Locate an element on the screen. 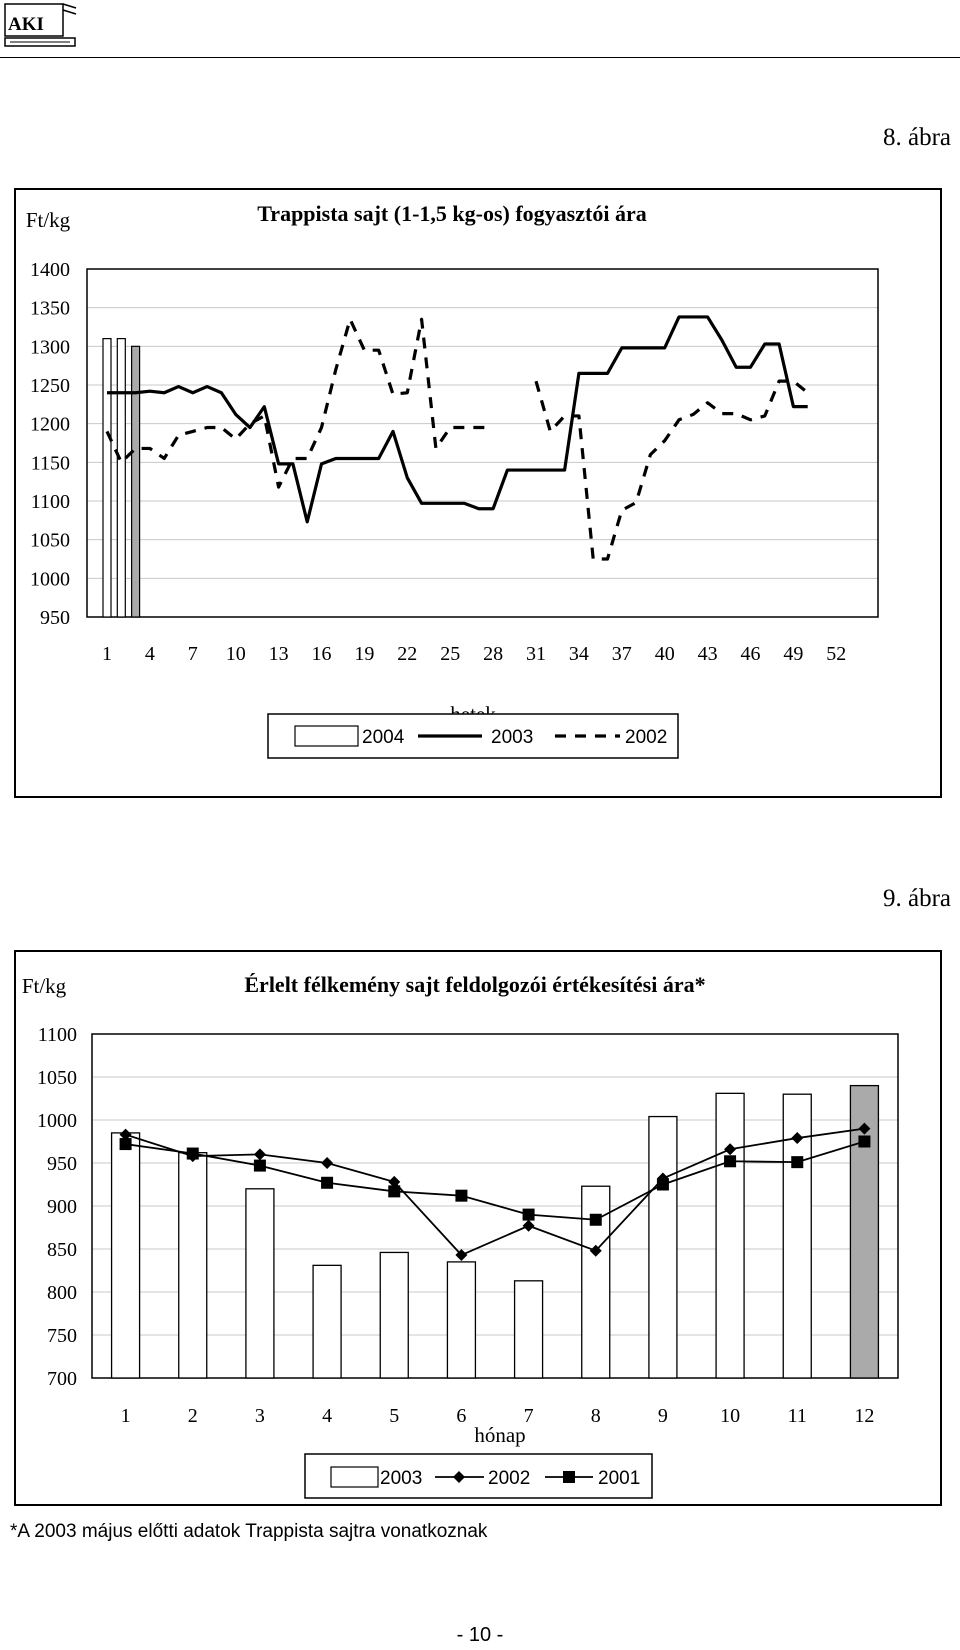 The height and width of the screenshot is (1650, 960). series-2001-line is located at coordinates (495, 1180).